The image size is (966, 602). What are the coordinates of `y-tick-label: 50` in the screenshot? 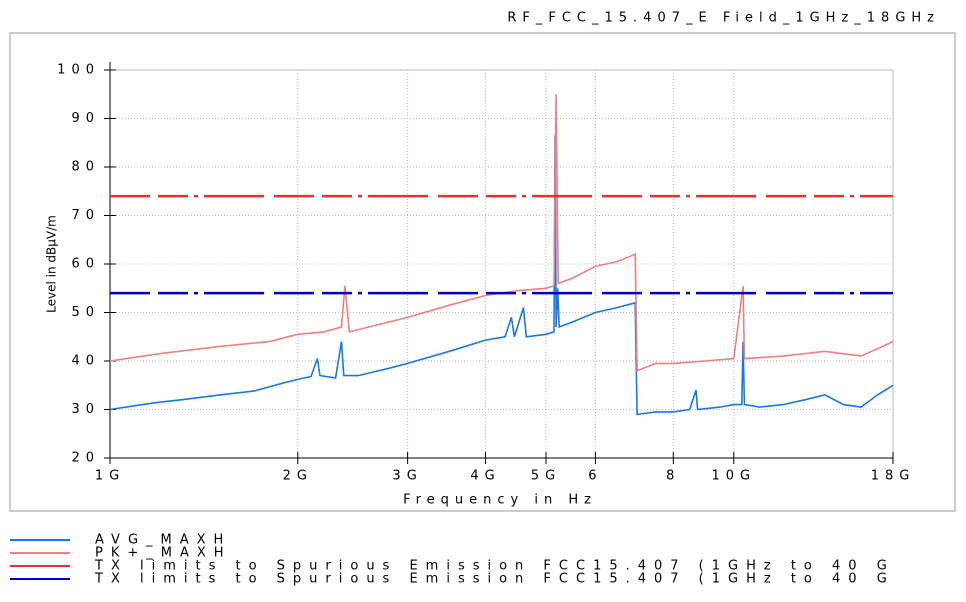 It's located at (85, 312).